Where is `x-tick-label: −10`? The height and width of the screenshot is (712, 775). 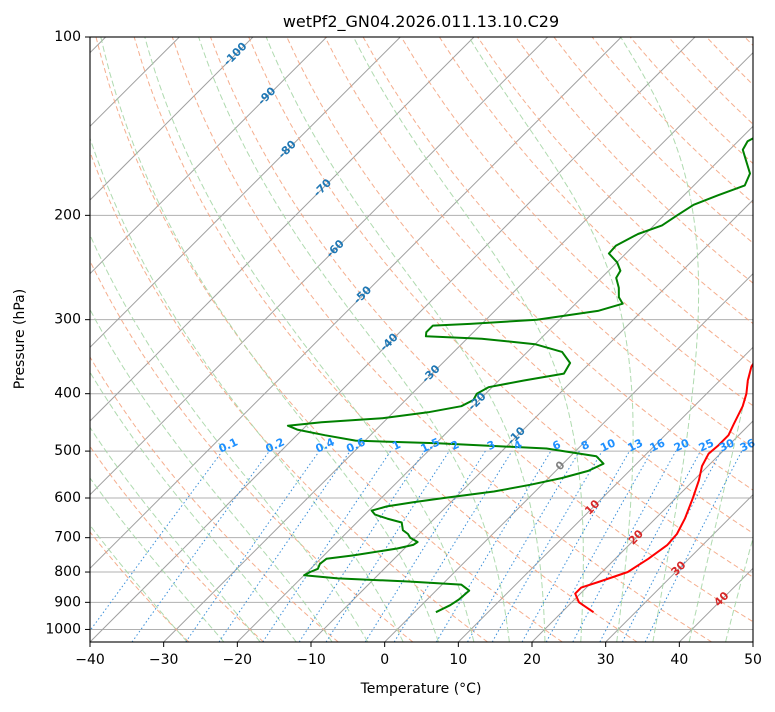 x-tick-label: −10 is located at coordinates (311, 660).